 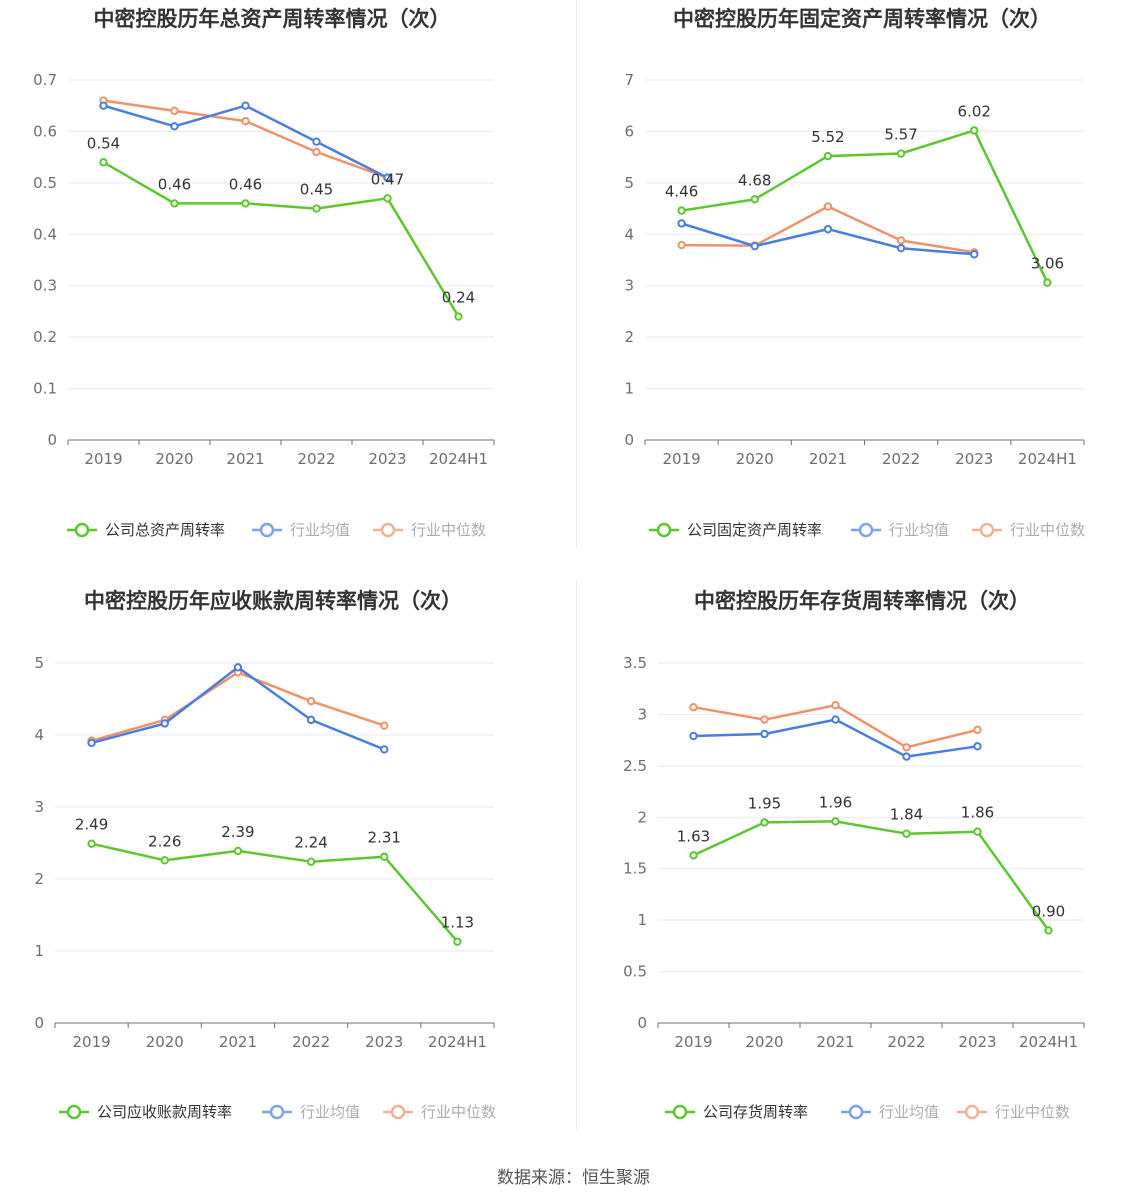 What do you see at coordinates (693, 836) in the screenshot?
I see `data-label: 1.63` at bounding box center [693, 836].